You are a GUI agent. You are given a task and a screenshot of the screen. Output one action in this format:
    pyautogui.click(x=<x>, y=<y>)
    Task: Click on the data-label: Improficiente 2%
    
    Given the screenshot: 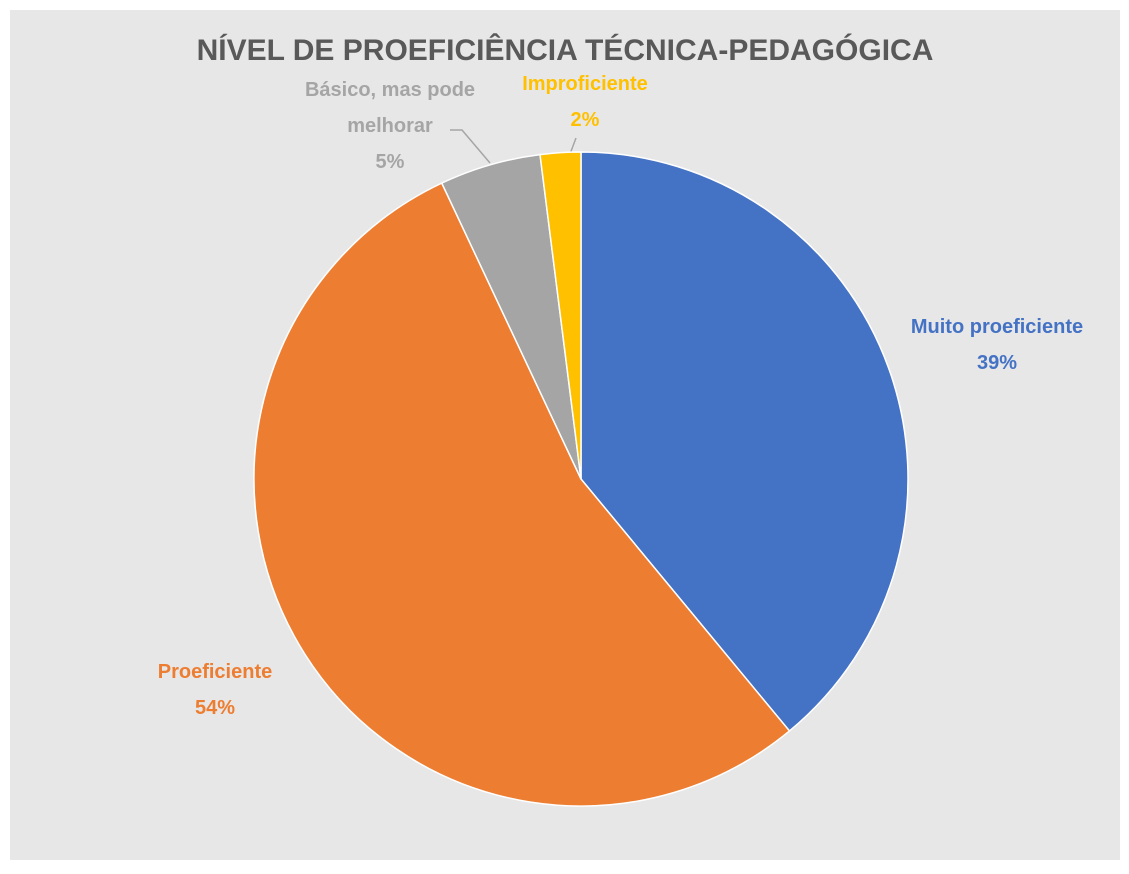 What is the action you would take?
    pyautogui.click(x=585, y=102)
    